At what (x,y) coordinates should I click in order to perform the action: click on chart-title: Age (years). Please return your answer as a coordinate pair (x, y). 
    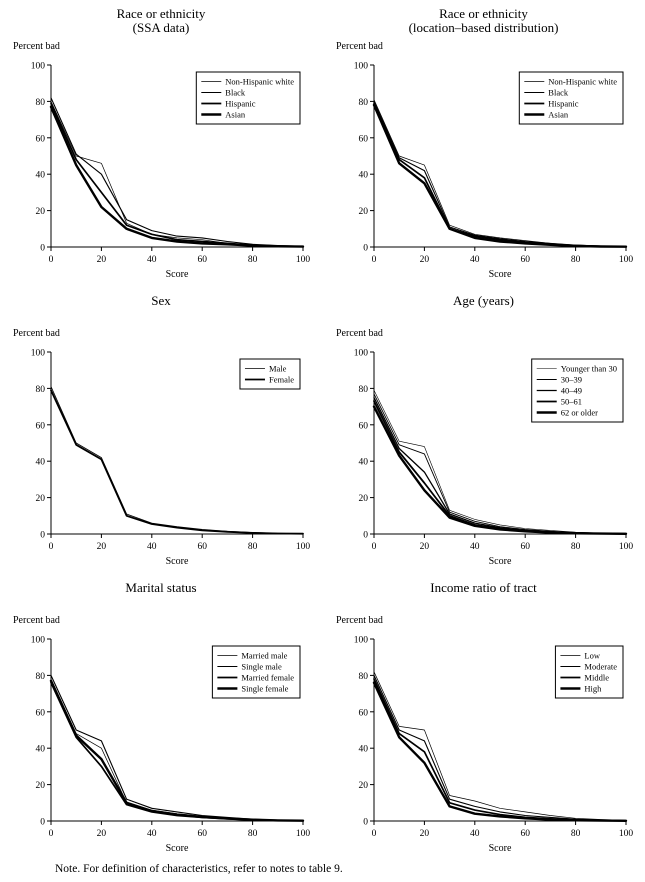
    Looking at the image, I should click on (483, 300).